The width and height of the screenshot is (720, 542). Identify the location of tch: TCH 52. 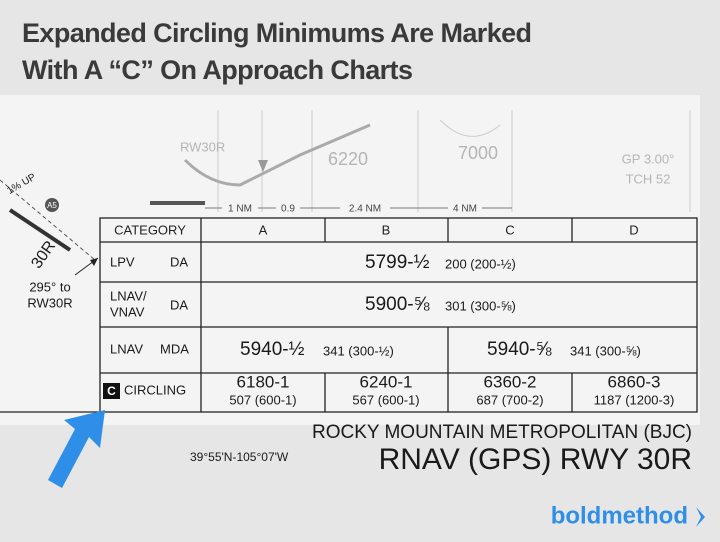
(648, 178).